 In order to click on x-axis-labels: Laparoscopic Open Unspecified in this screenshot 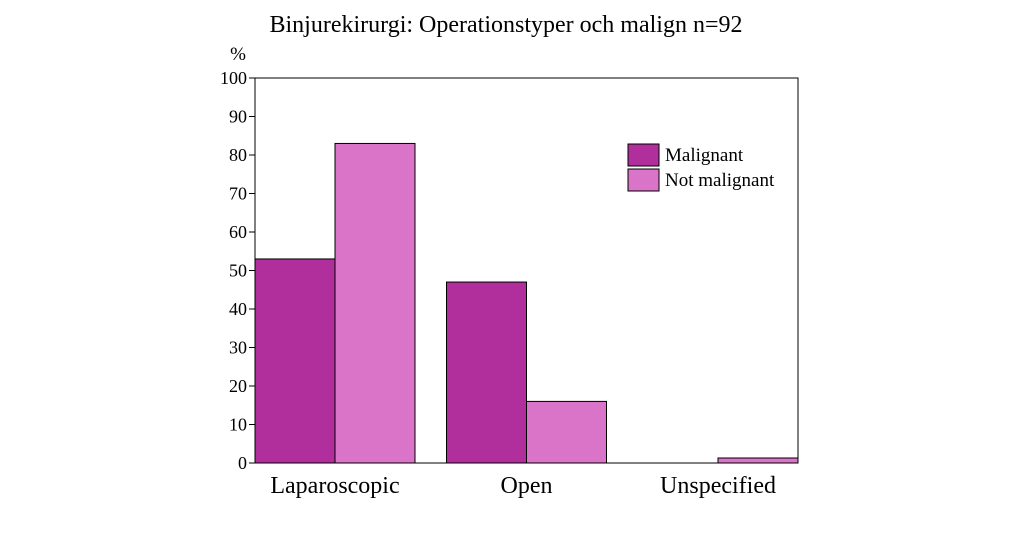, I will do `click(523, 486)`.